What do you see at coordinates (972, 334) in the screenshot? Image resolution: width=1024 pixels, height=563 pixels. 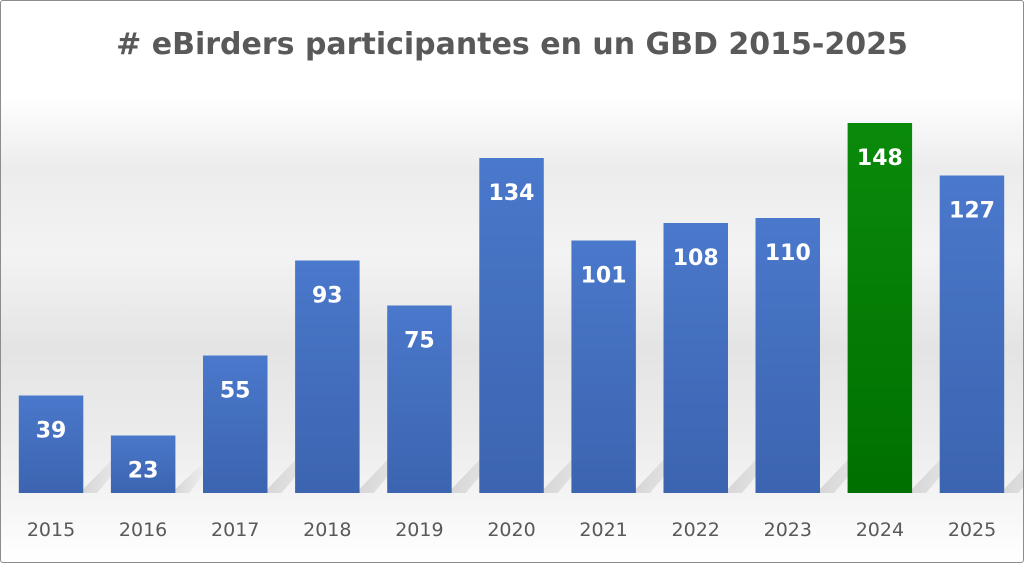 I see `bar-2025` at bounding box center [972, 334].